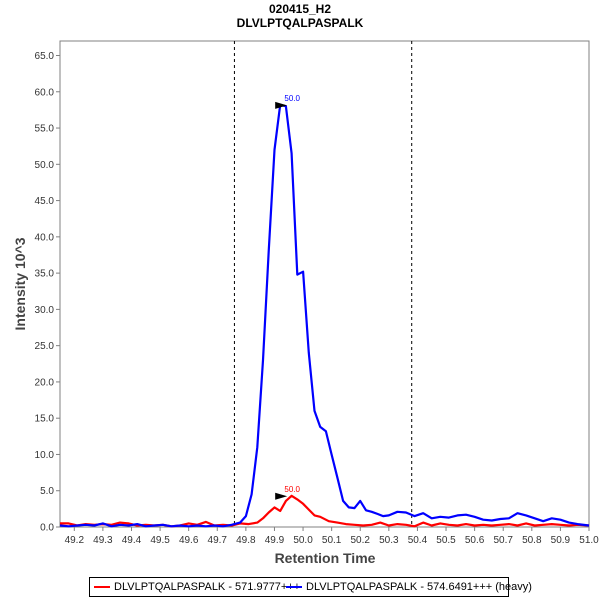  What do you see at coordinates (45, 382) in the screenshot?
I see `y-tick-label: 20.0` at bounding box center [45, 382].